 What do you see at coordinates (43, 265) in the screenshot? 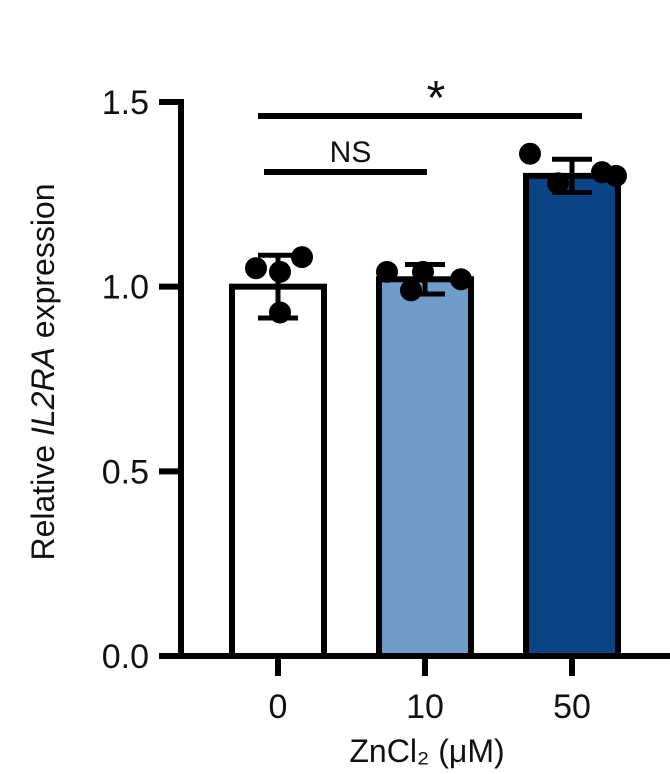
I see `y-axis-title-suffix: expression` at bounding box center [43, 265].